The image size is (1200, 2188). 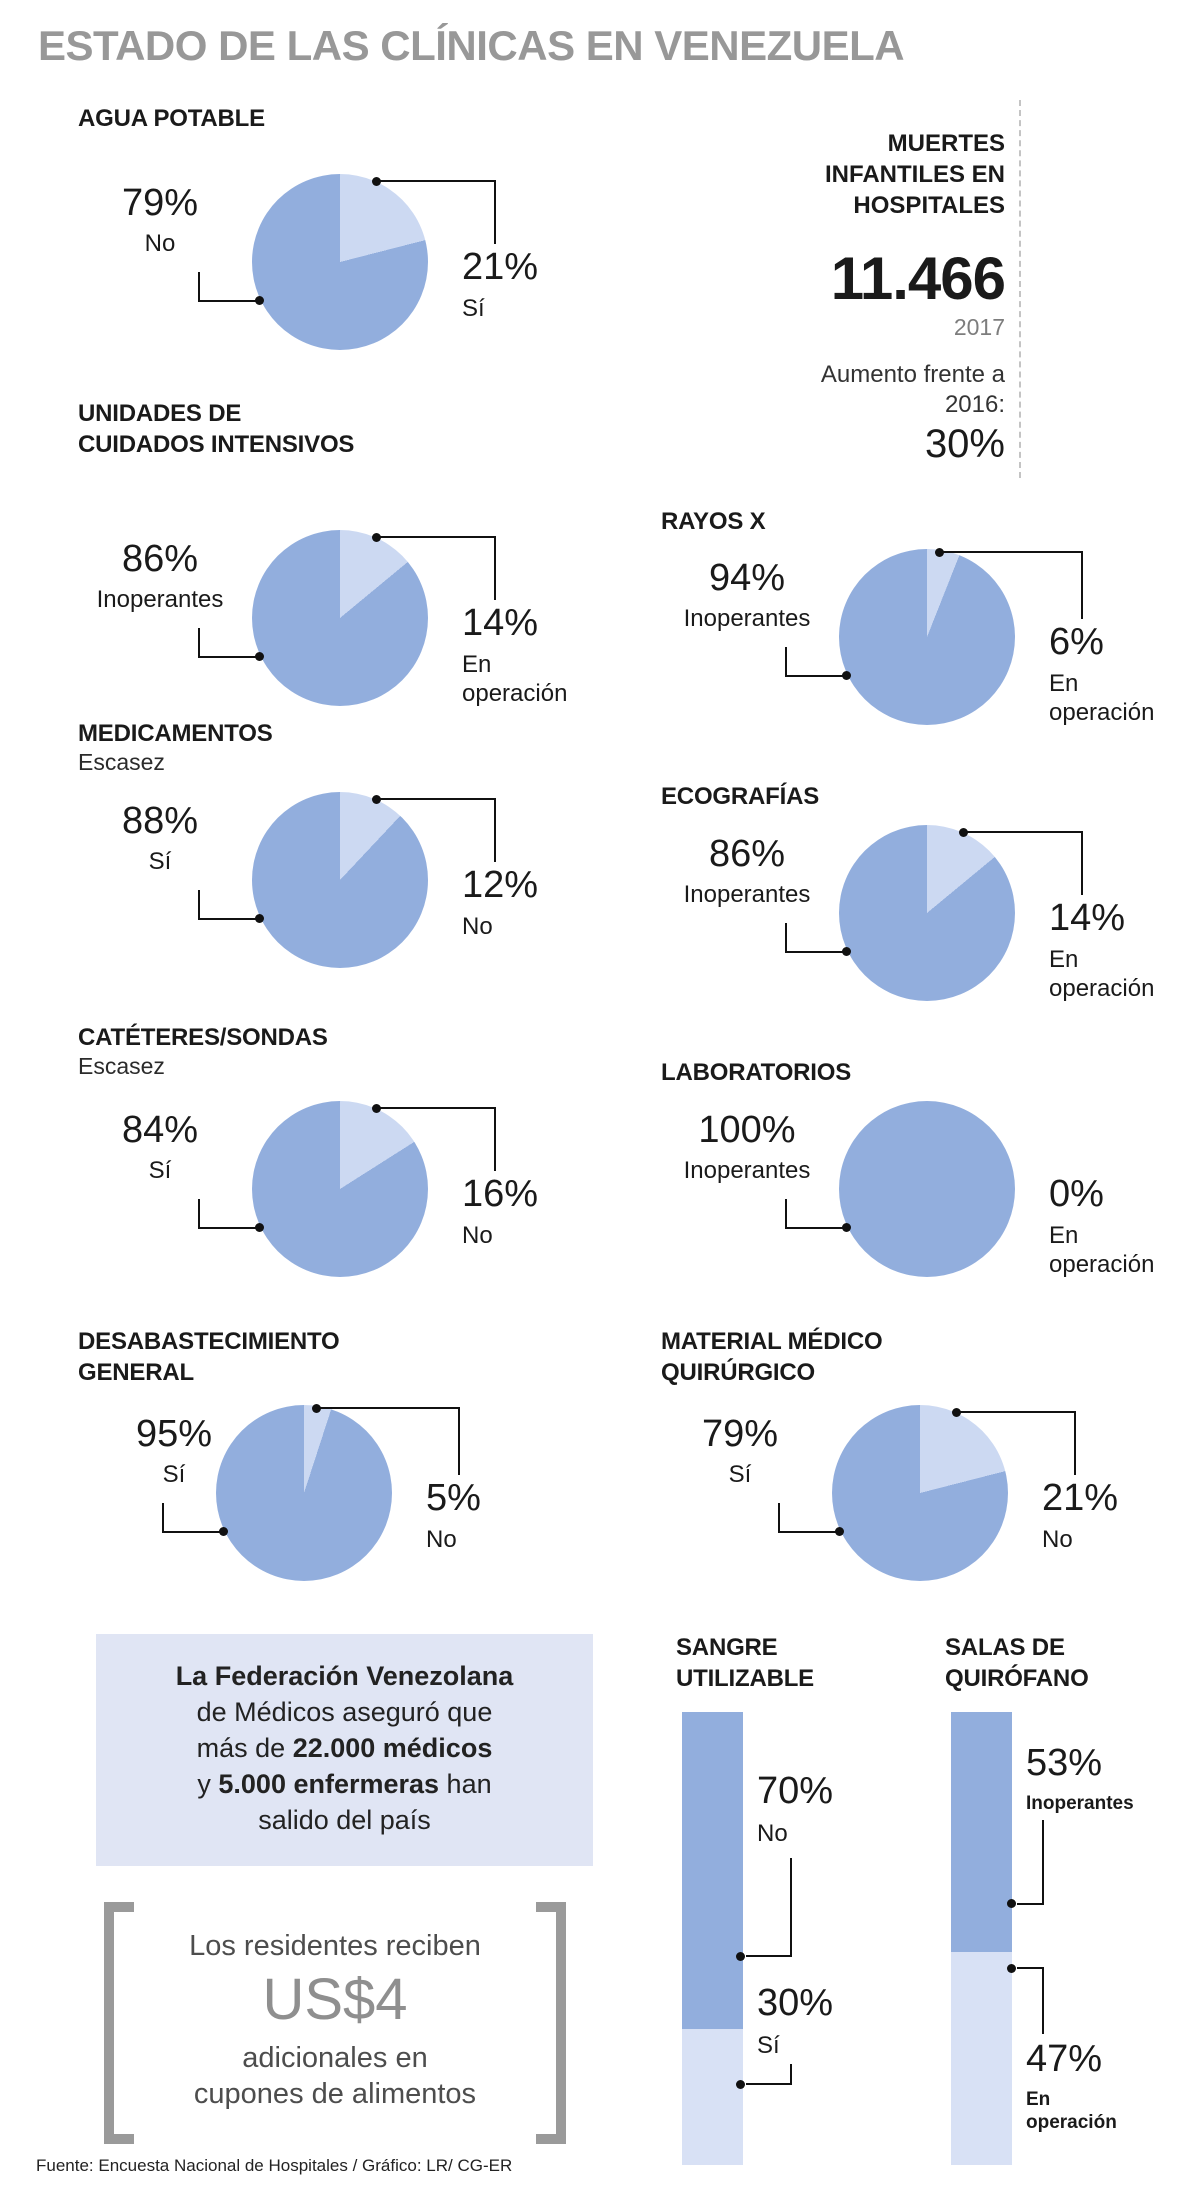 What do you see at coordinates (1076, 642) in the screenshot?
I see `minor-percent: 6%` at bounding box center [1076, 642].